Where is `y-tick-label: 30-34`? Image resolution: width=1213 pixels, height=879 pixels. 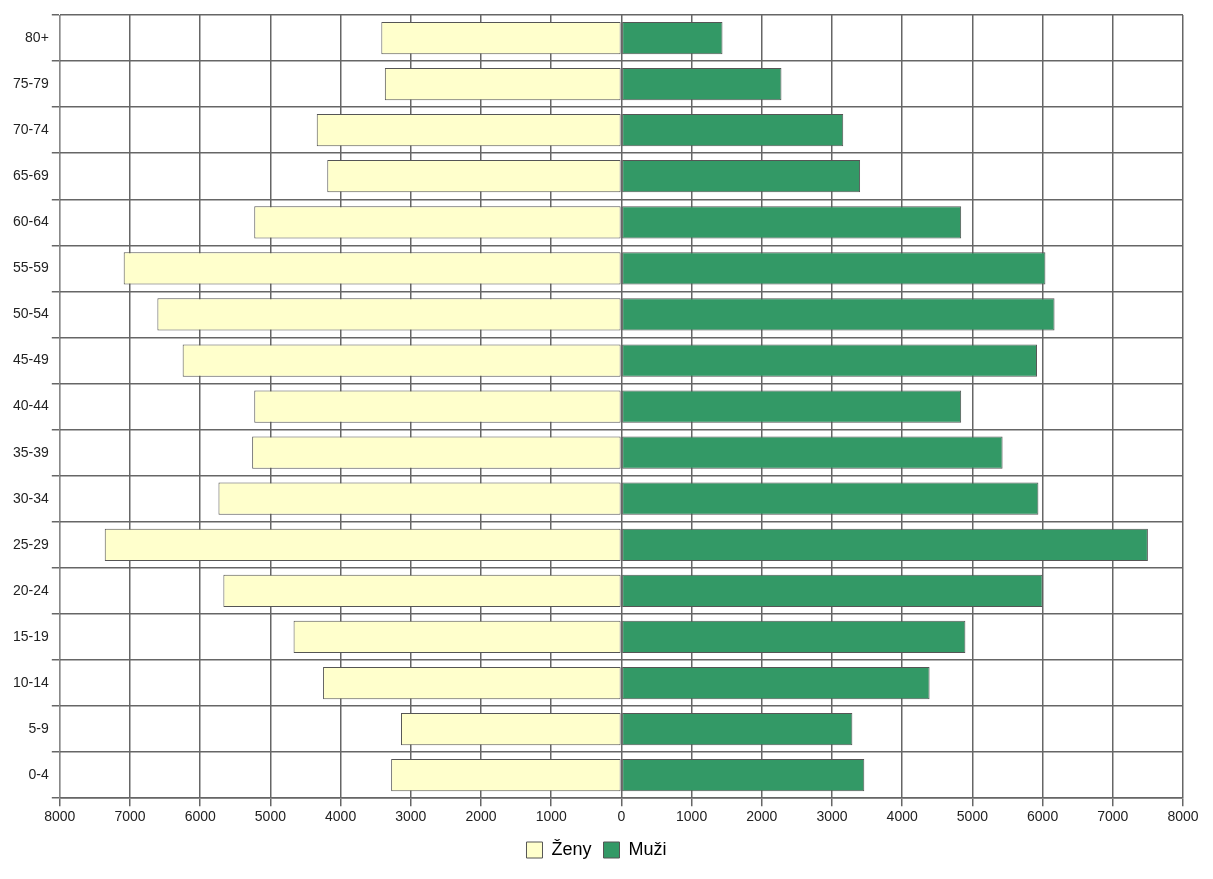
y-tick-label: 30-34 is located at coordinates (31, 497).